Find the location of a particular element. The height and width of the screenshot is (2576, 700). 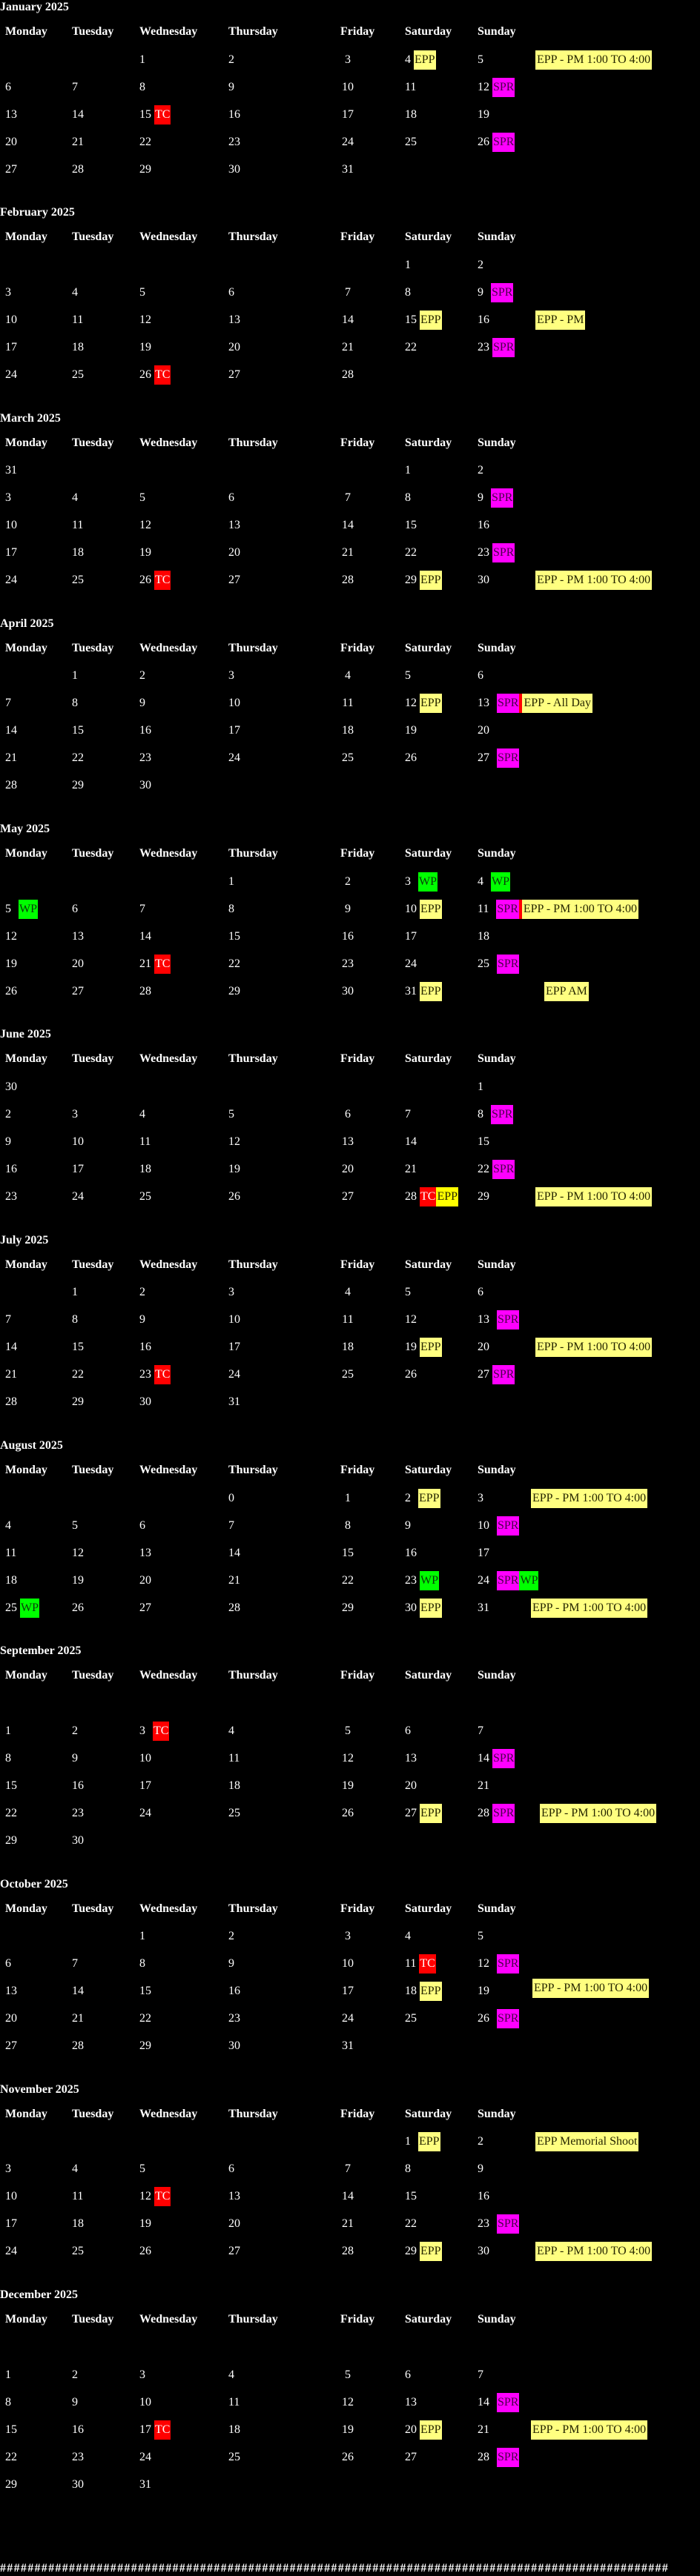

day-cell: 15 EPP is located at coordinates (423, 319).